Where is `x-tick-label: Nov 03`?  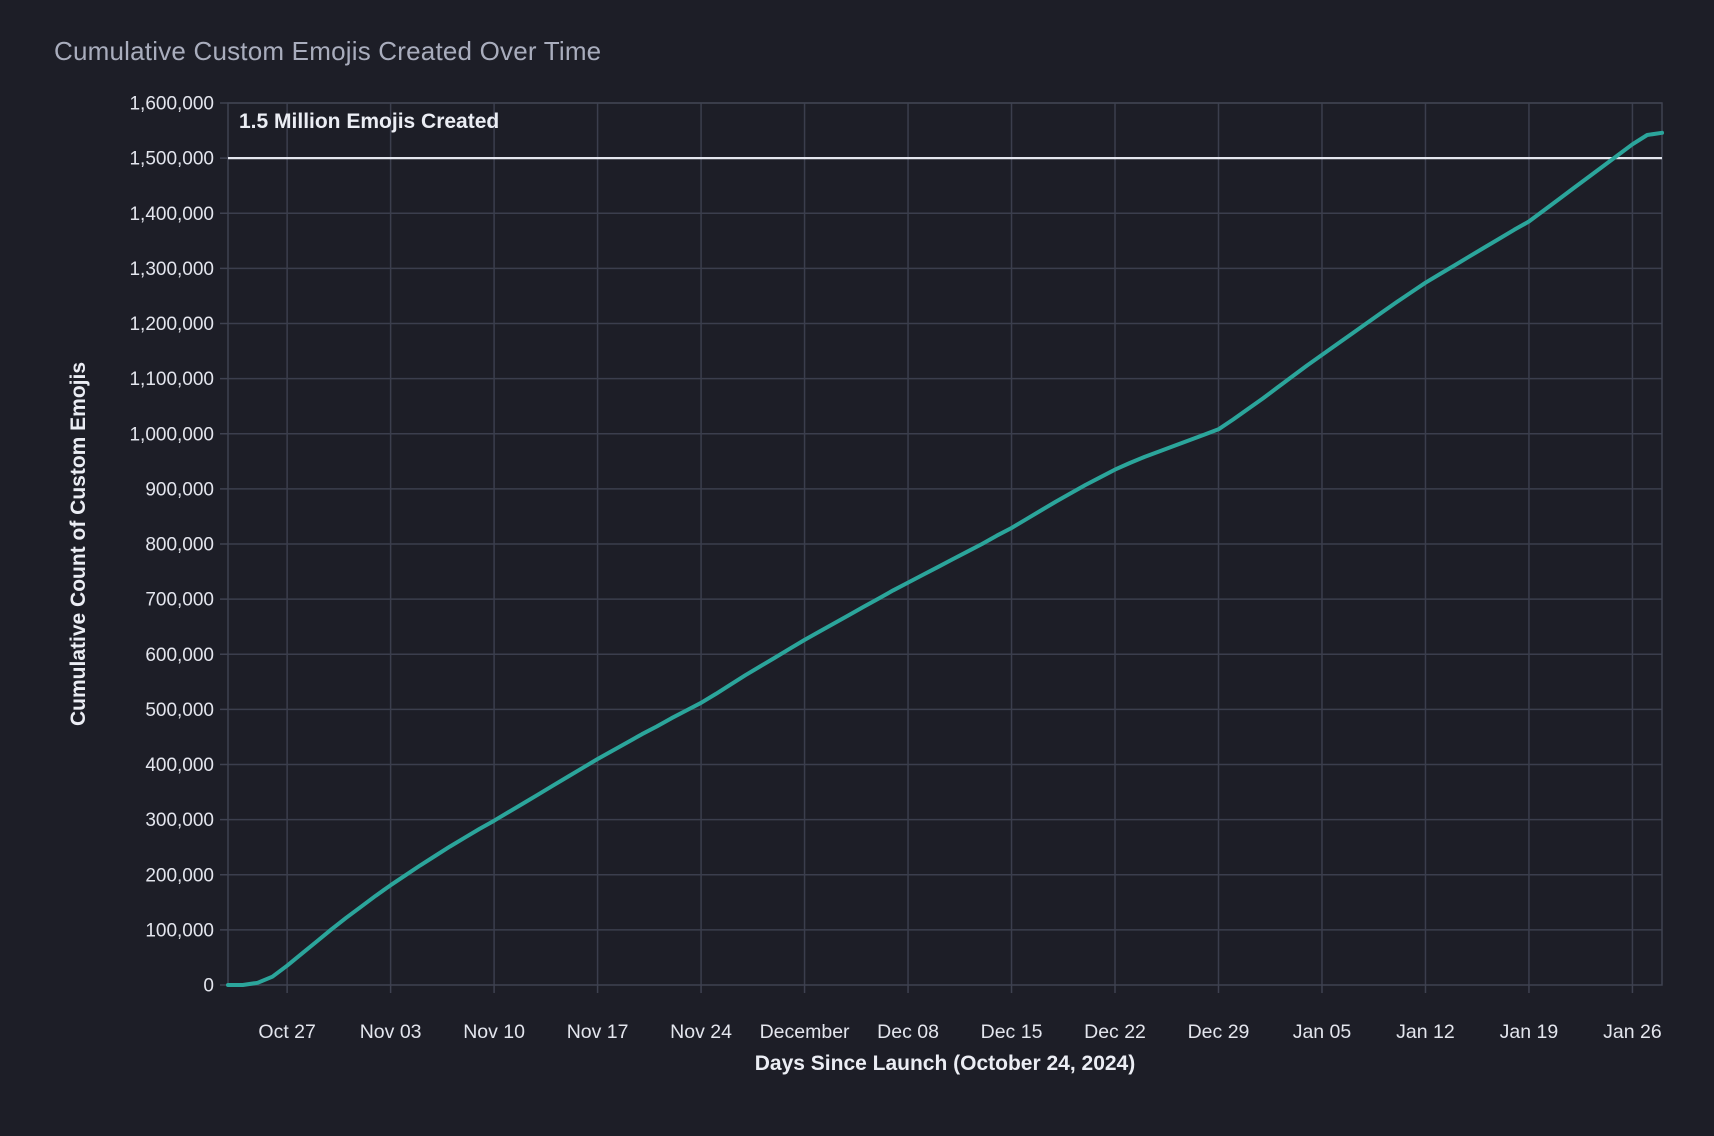
x-tick-label: Nov 03 is located at coordinates (391, 1032).